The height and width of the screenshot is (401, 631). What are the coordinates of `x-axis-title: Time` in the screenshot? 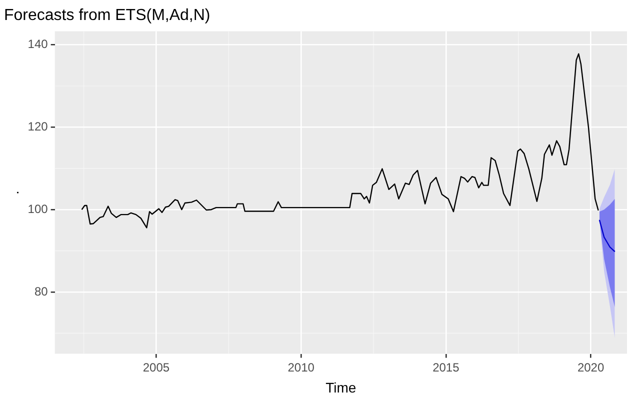 It's located at (341, 387).